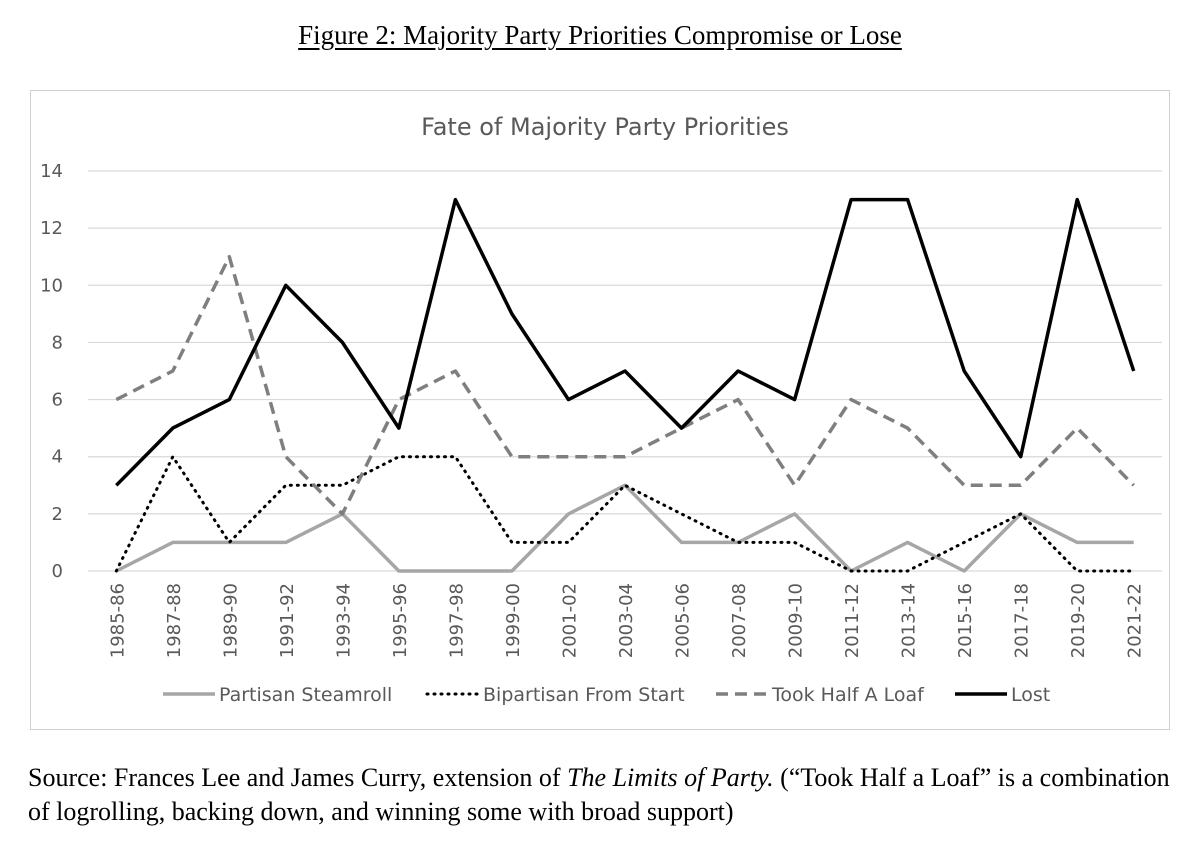 The width and height of the screenshot is (1200, 844). I want to click on x-tick-label: 2007-08, so click(739, 620).